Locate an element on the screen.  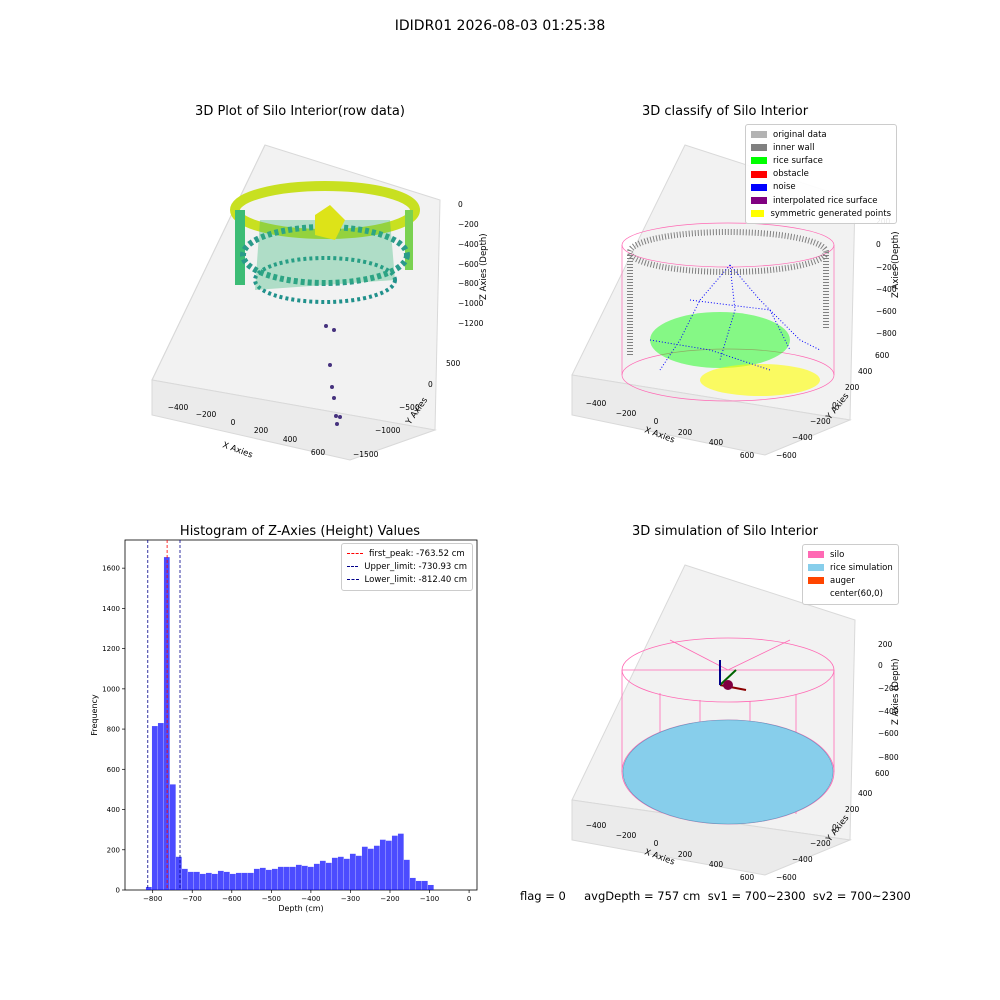
panel2-title: 3D classify of Silo Interior is located at coordinates (725, 111).